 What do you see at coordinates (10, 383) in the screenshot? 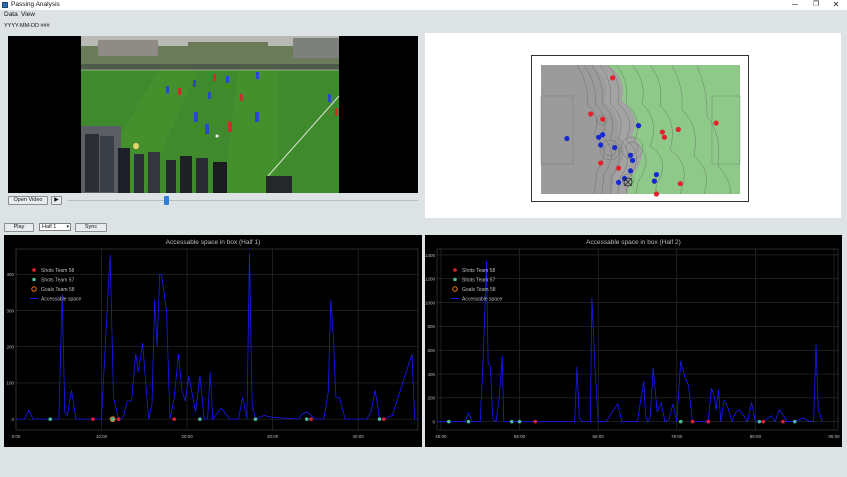
I see `y-tick-label: 100` at bounding box center [10, 383].